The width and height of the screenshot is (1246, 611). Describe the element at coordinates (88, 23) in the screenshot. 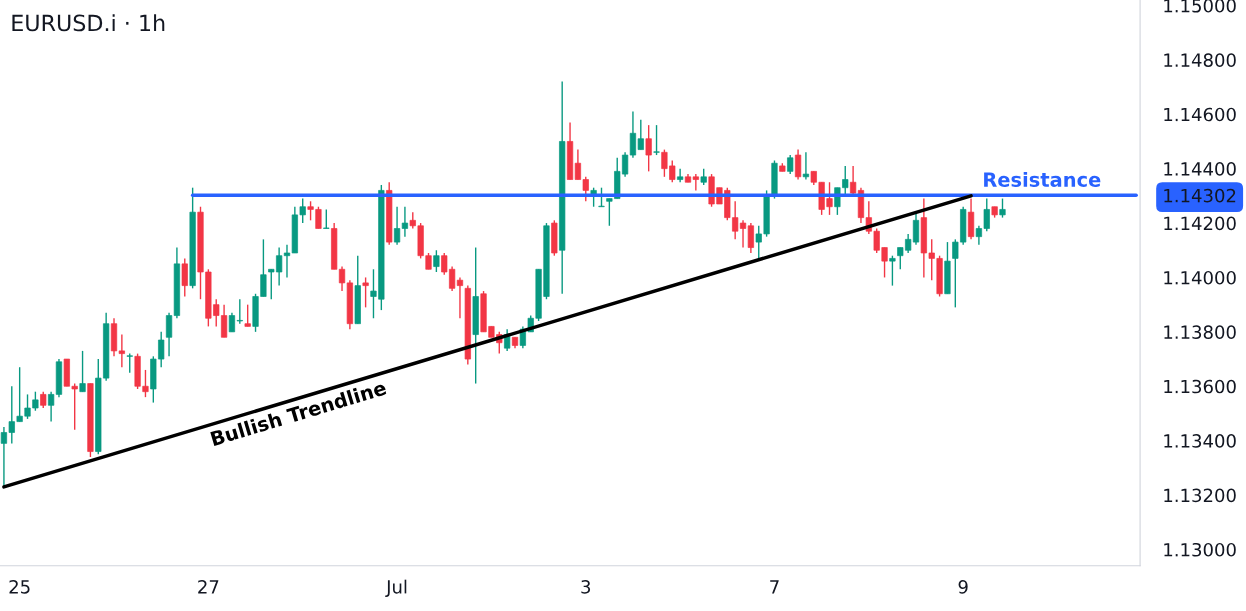

I see `text: EURUSD.i · 1h` at that location.